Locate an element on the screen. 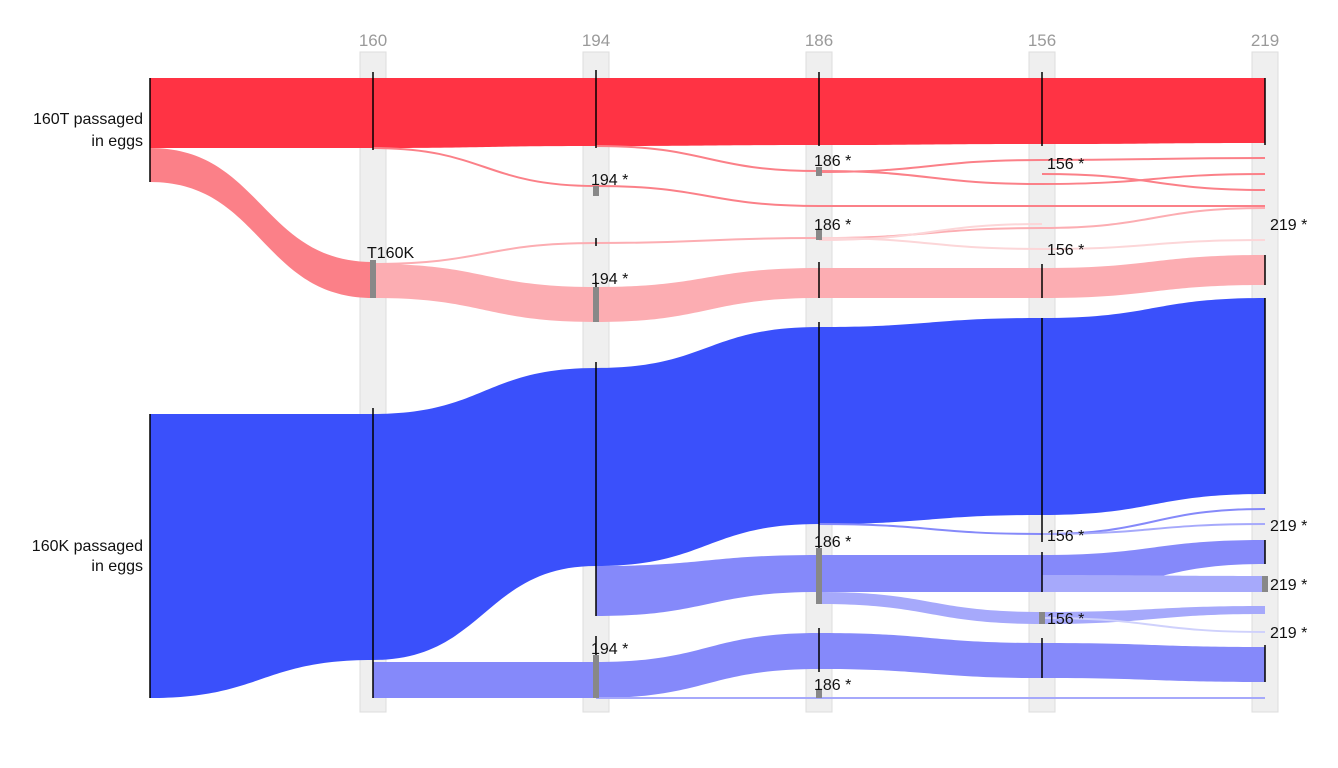 The width and height of the screenshot is (1338, 768). flow-red-line-a is located at coordinates (818, 177).